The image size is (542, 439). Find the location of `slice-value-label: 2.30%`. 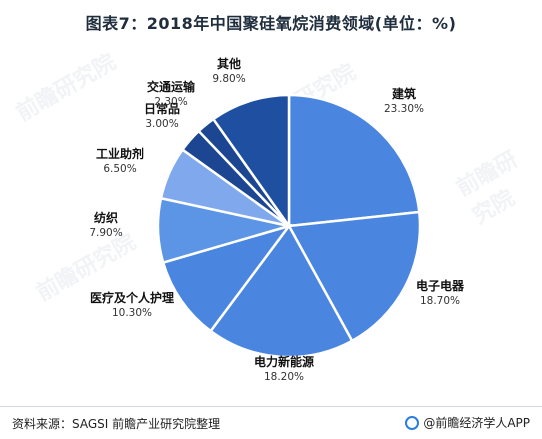

slice-value-label: 2.30% is located at coordinates (170, 102).